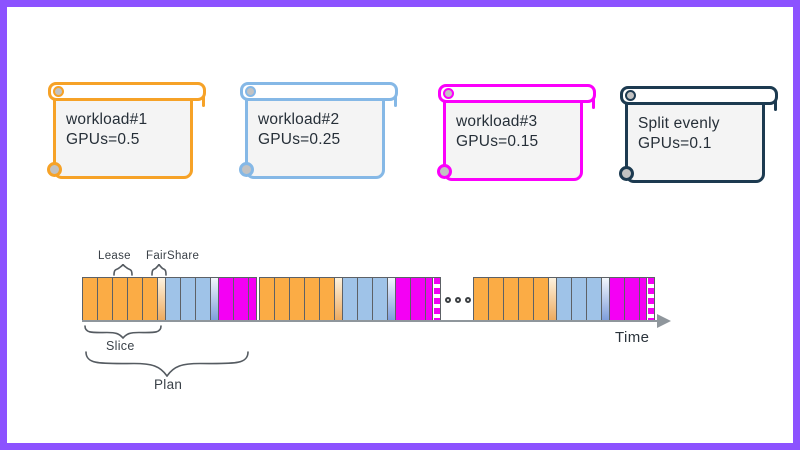 The width and height of the screenshot is (800, 450). I want to click on workload1-card-body: workload#1 GPUs=0.5, so click(123, 136).